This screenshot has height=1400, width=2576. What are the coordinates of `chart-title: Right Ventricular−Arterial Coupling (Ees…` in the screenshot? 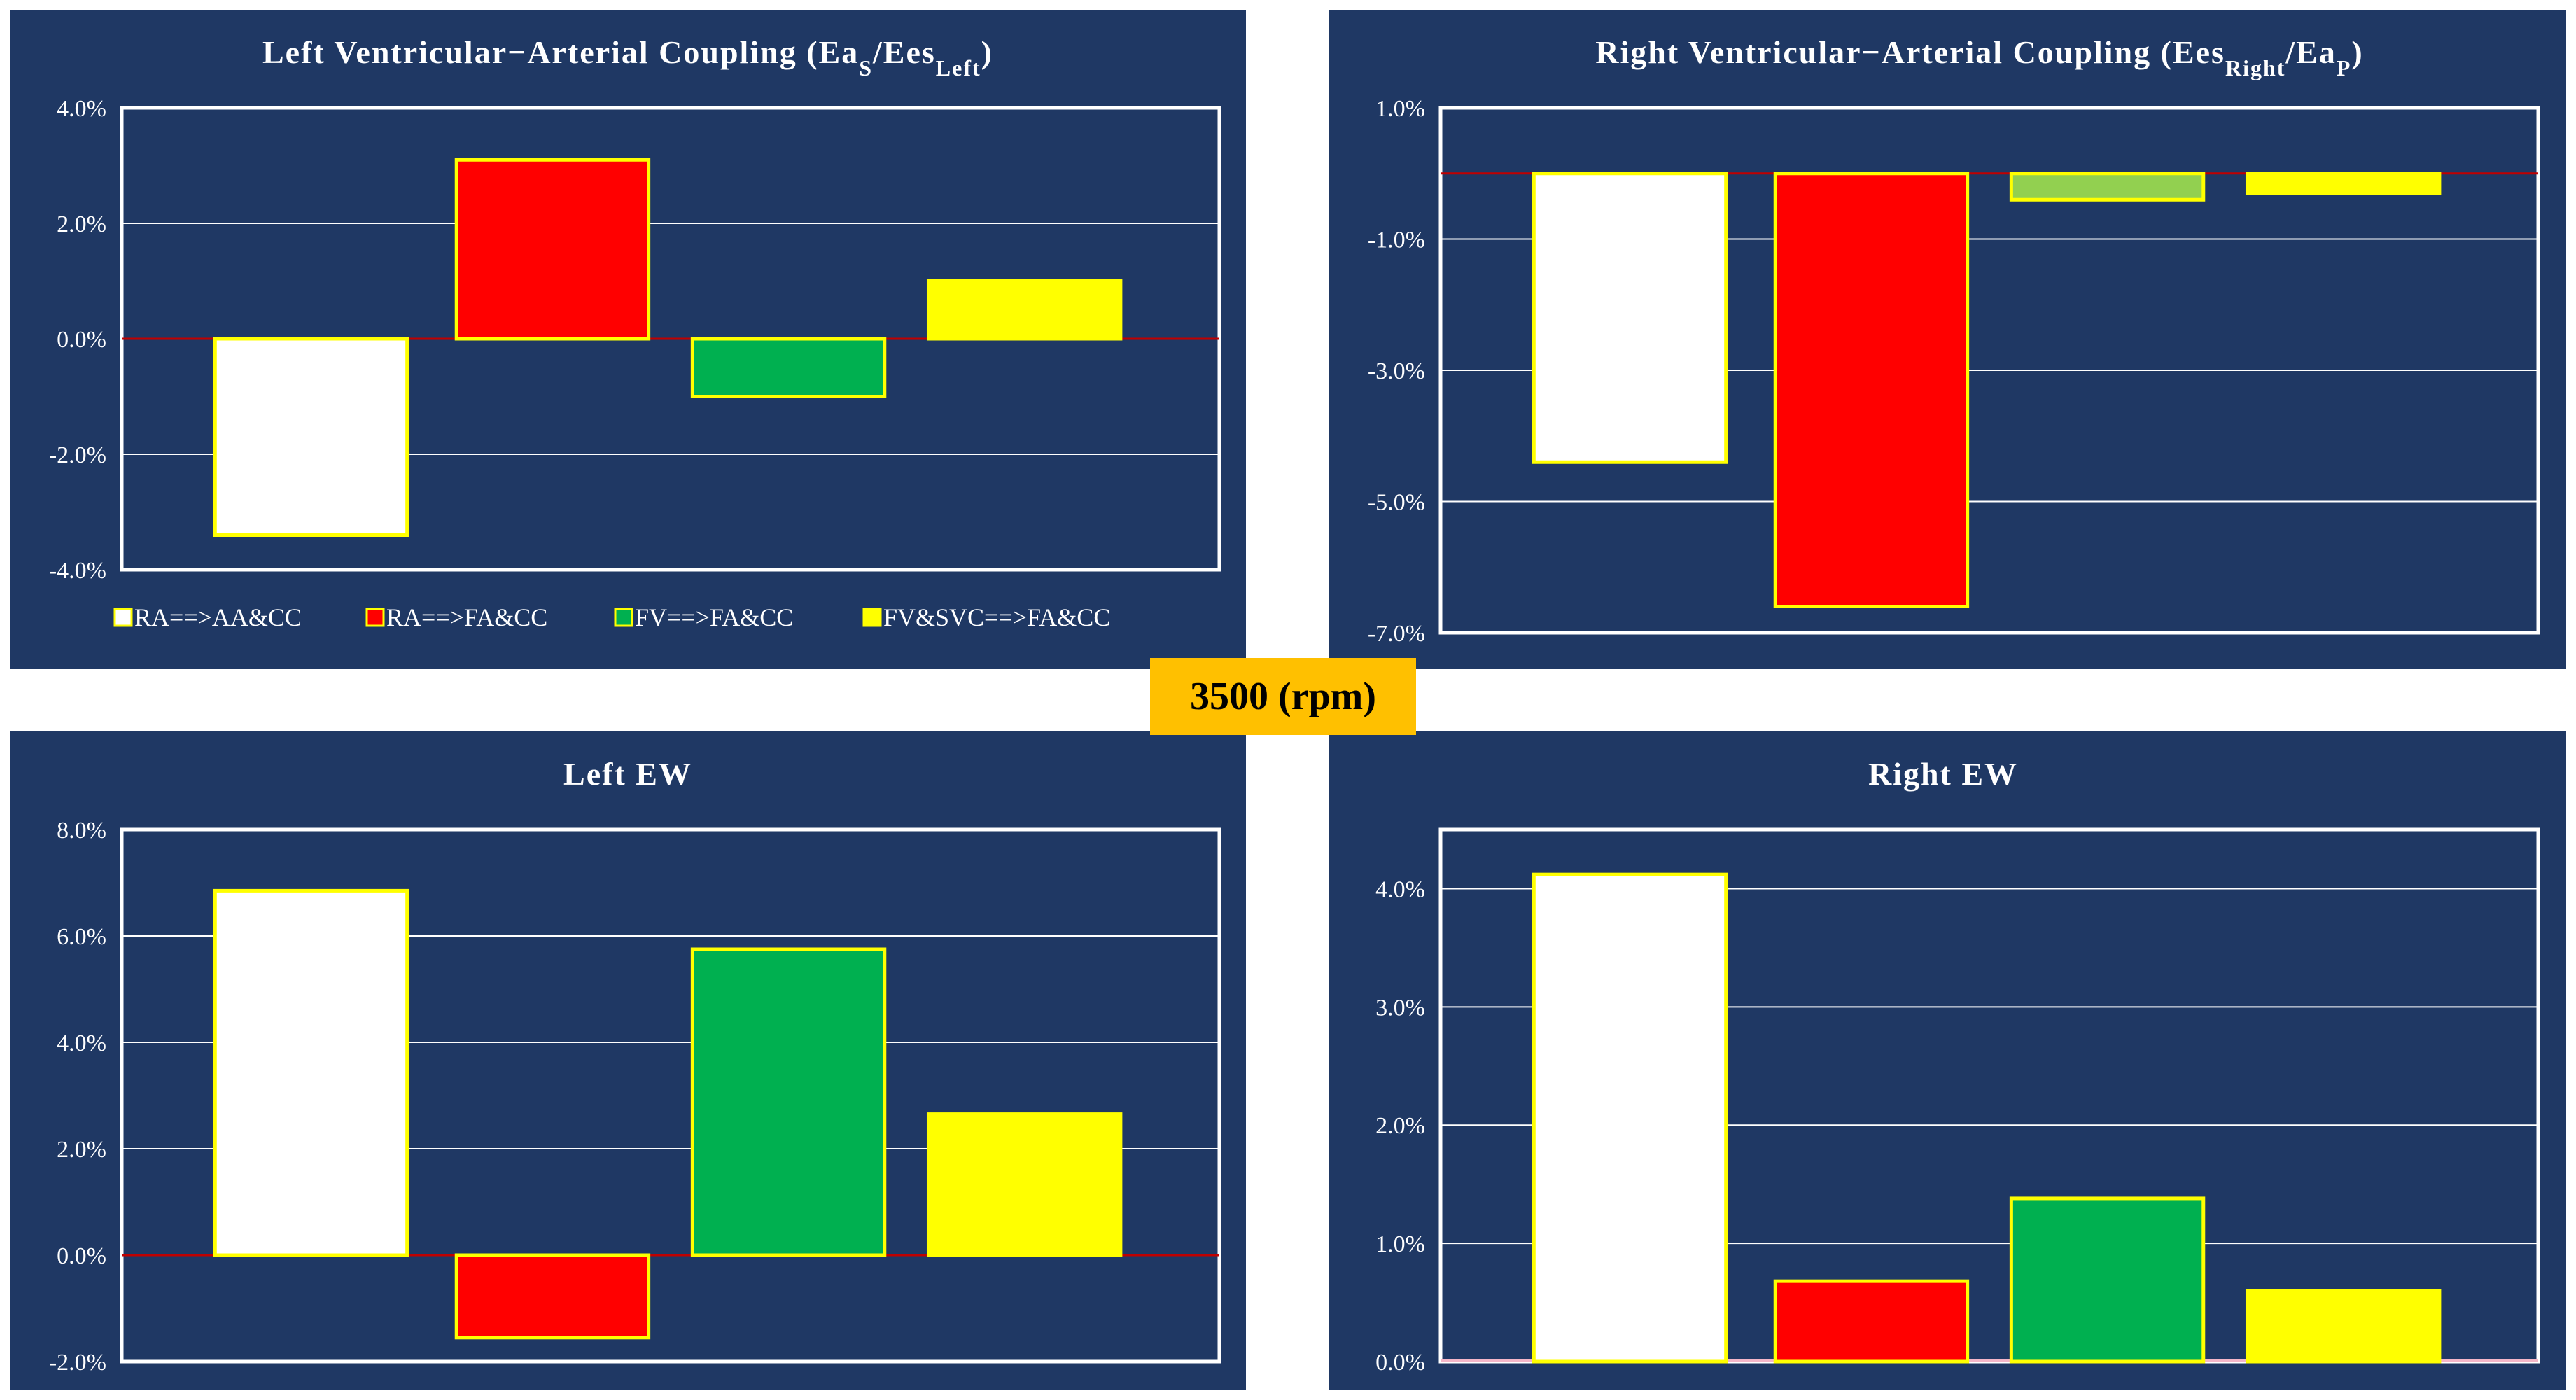 It's located at (1979, 57).